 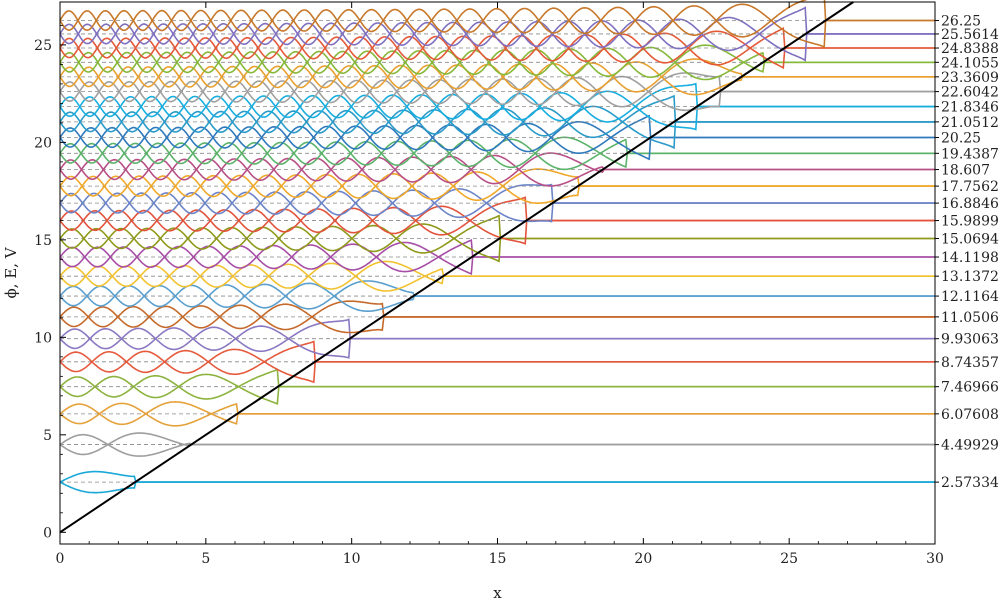 I want to click on level-label-5: 9.93063, so click(x=970, y=340).